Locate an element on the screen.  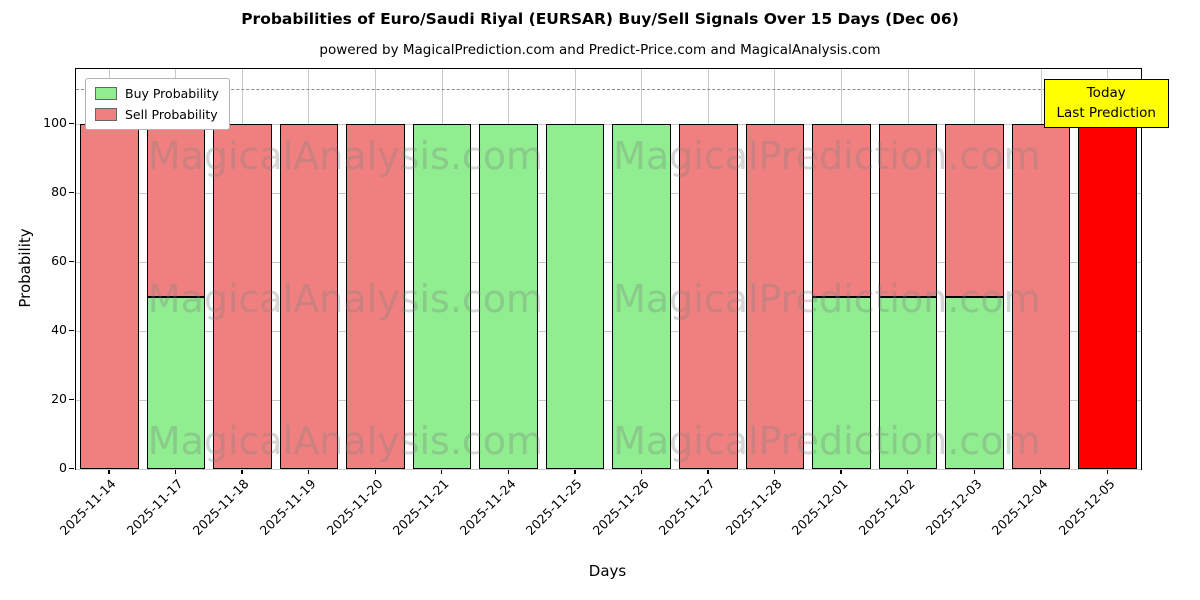
y-tick-label: 0 is located at coordinates (63, 467).